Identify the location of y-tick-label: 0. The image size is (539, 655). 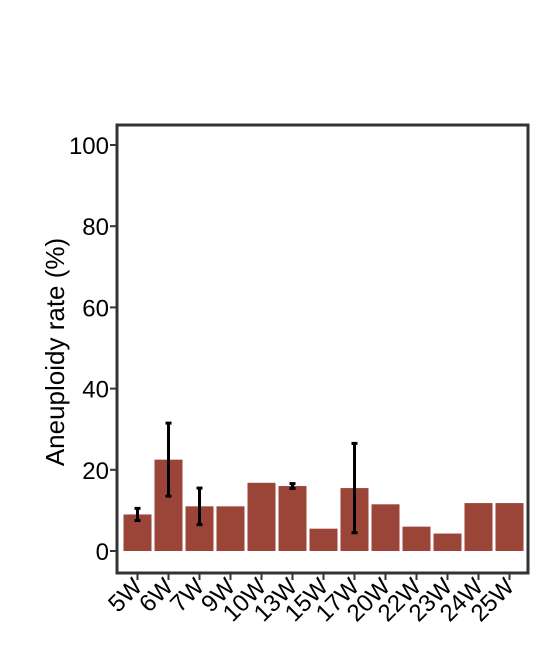
(102, 552).